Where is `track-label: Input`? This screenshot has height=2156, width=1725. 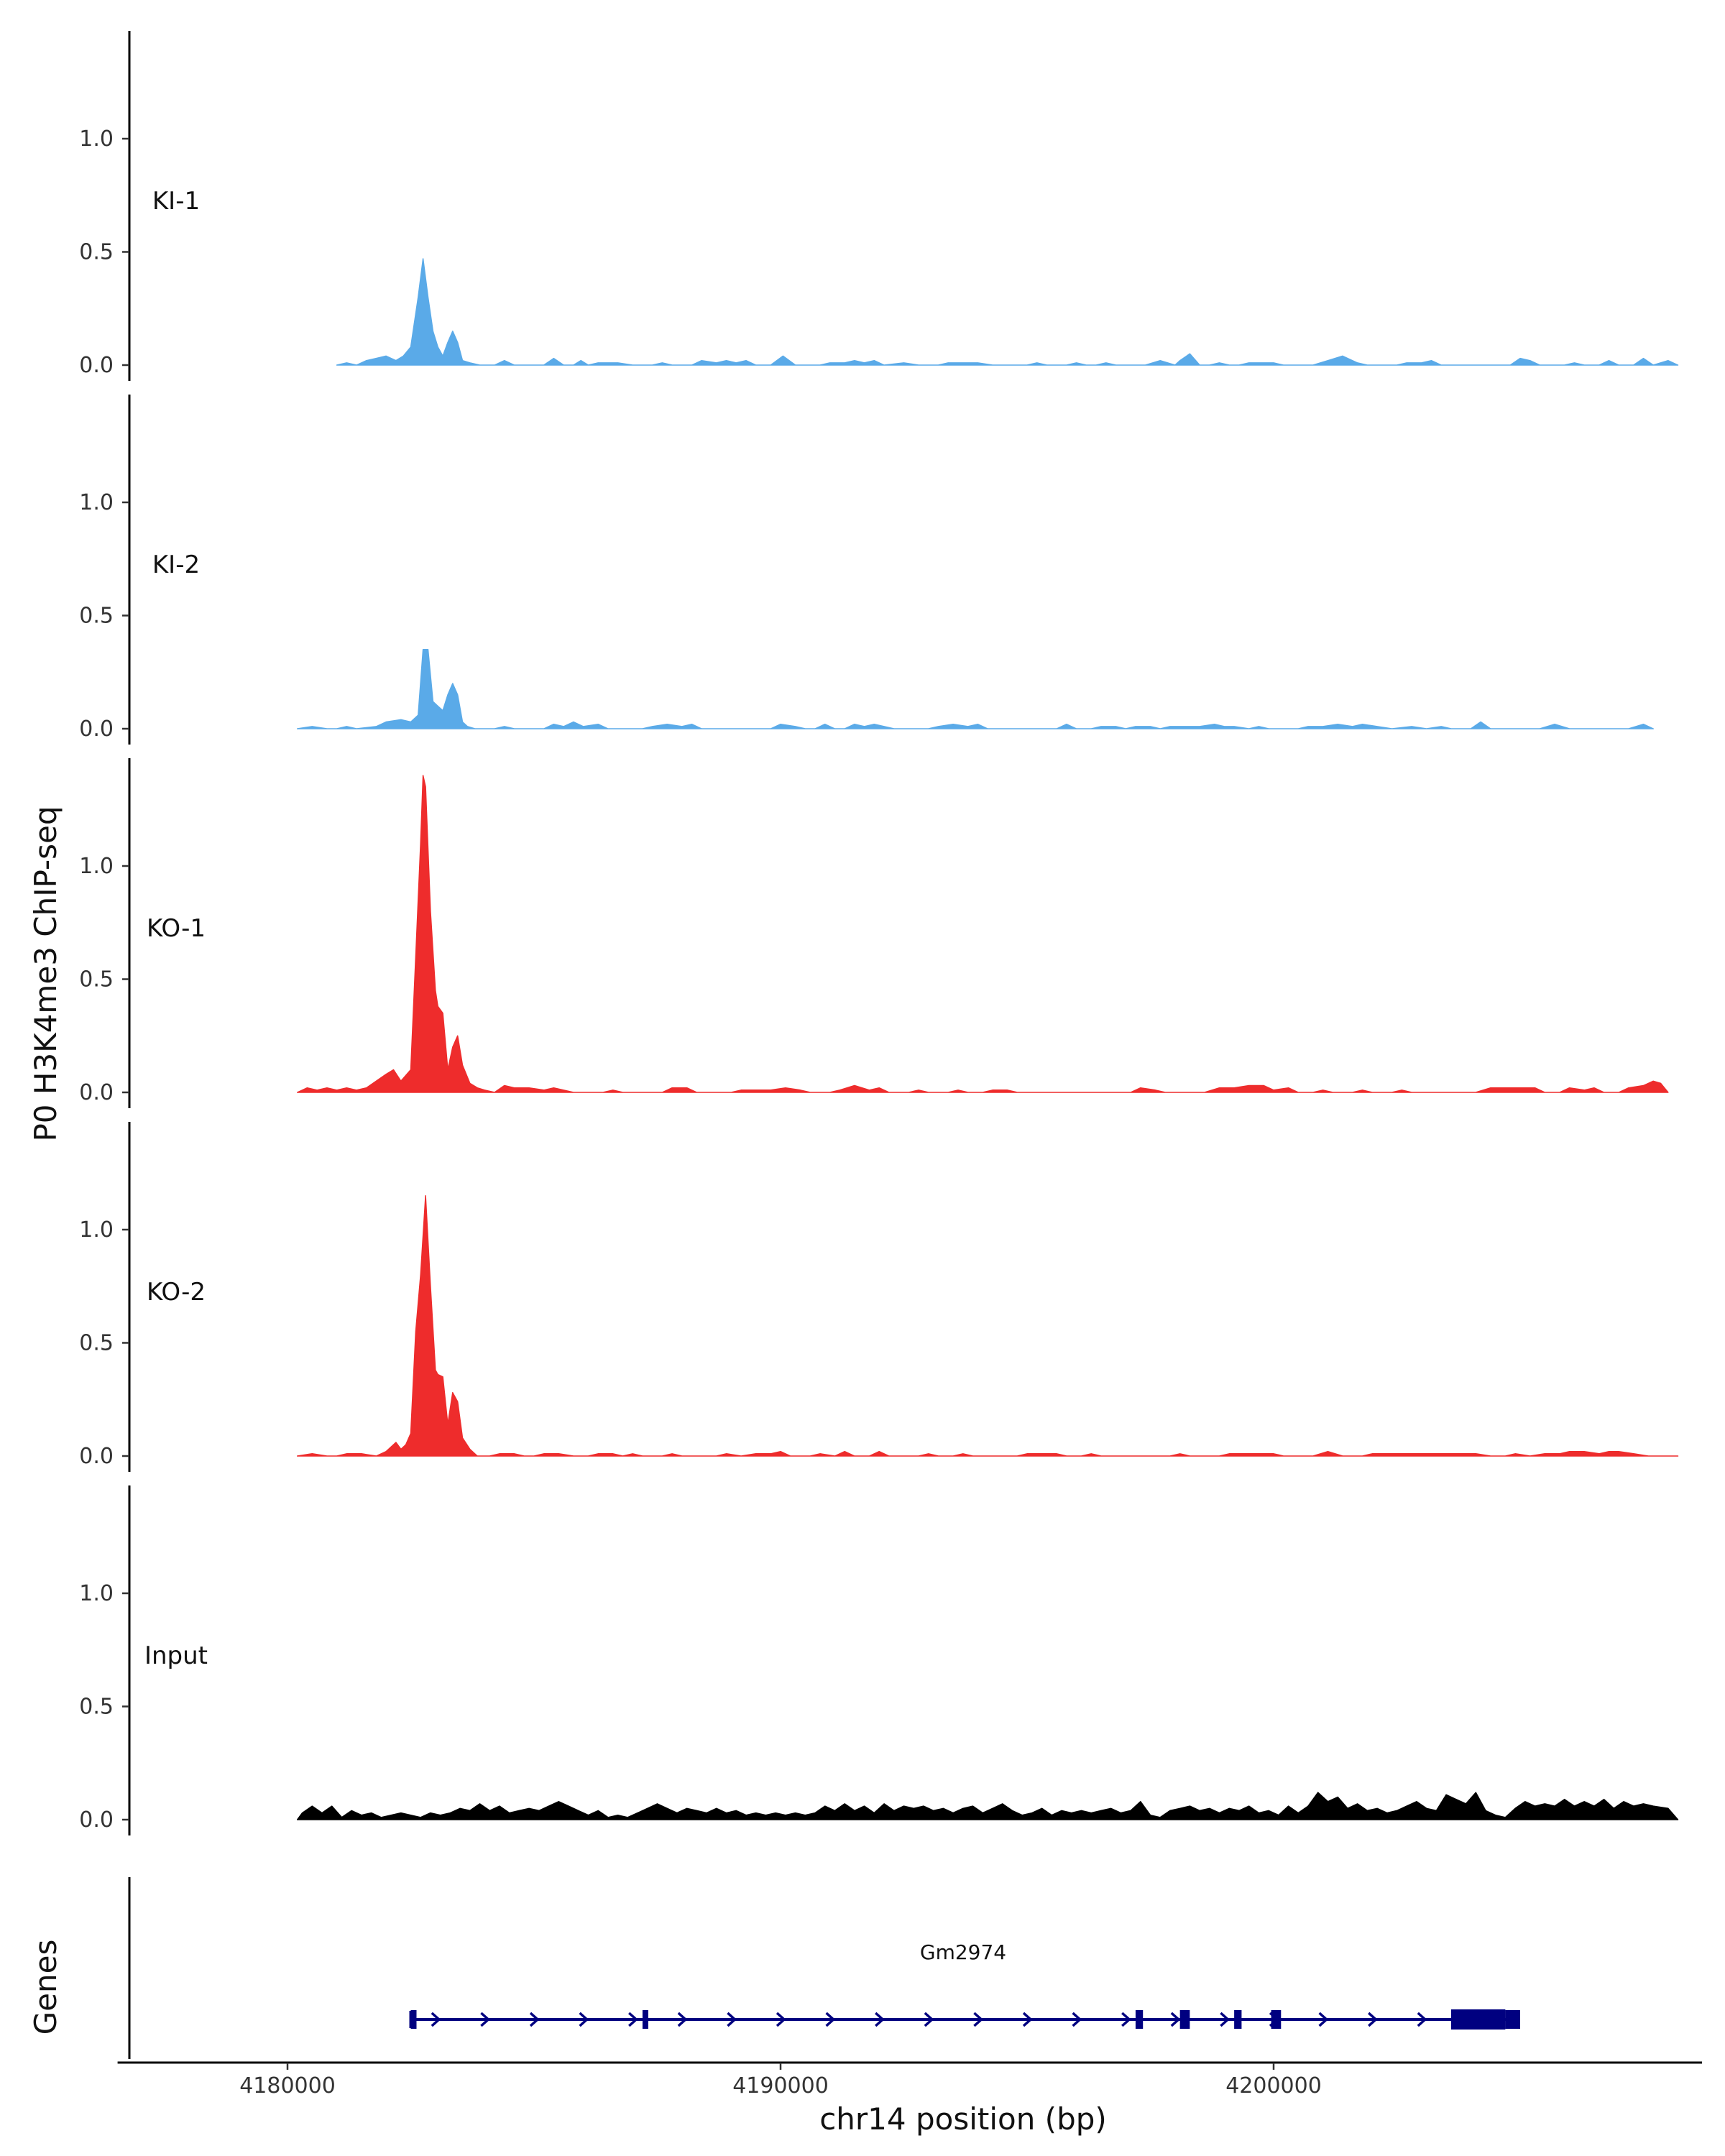
track-label: Input is located at coordinates (176, 1655).